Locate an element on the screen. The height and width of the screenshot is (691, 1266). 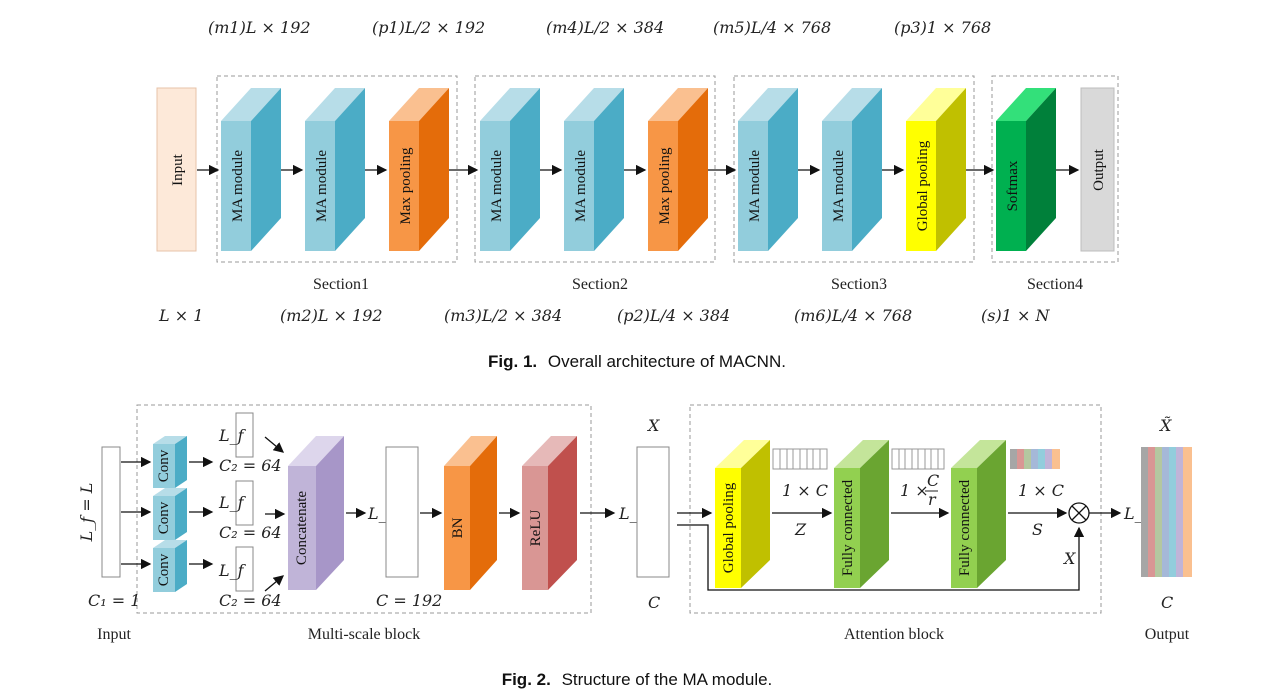
fig1-output-label: Output is located at coordinates (1099, 169).